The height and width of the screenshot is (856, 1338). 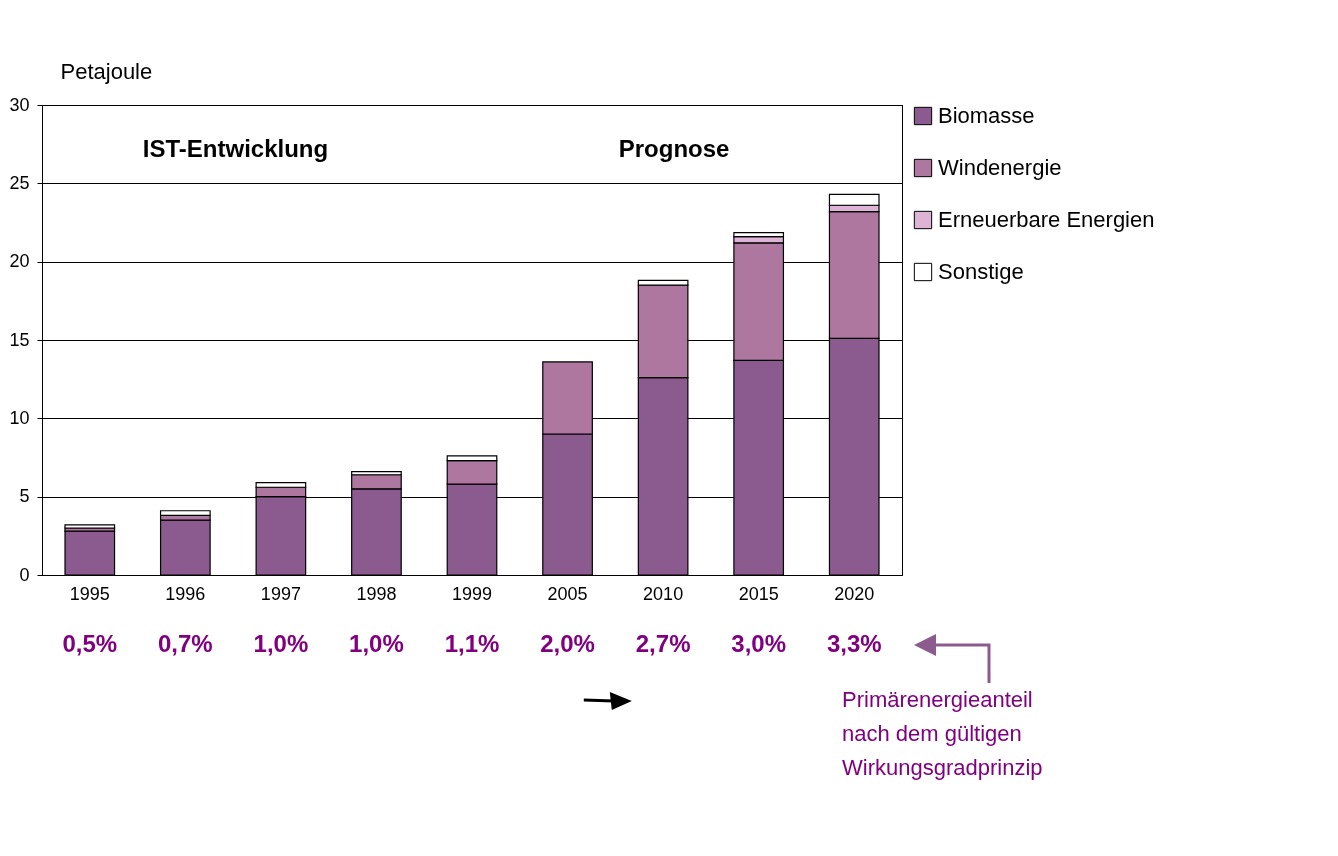 What do you see at coordinates (472, 593) in the screenshot?
I see `x-tick-label: 1999` at bounding box center [472, 593].